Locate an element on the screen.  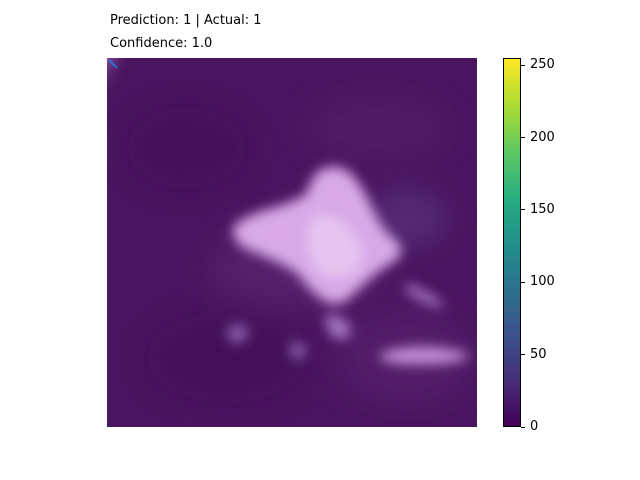
prediction-title: Prediction: 1 | Actual: 1 is located at coordinates (186, 20).